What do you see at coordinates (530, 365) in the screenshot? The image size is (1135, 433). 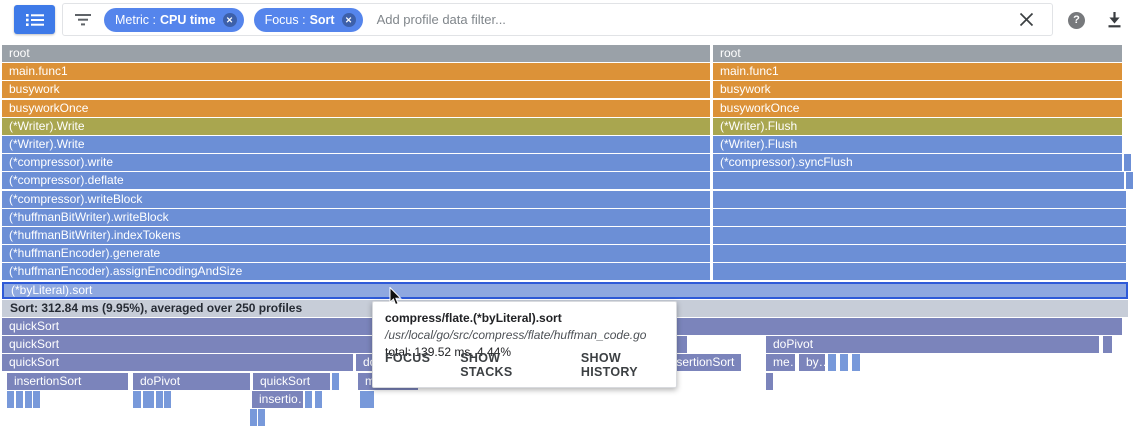 I see `tooltip-actions: FOCUS SHOW STACKS SHOW HISTORY` at bounding box center [530, 365].